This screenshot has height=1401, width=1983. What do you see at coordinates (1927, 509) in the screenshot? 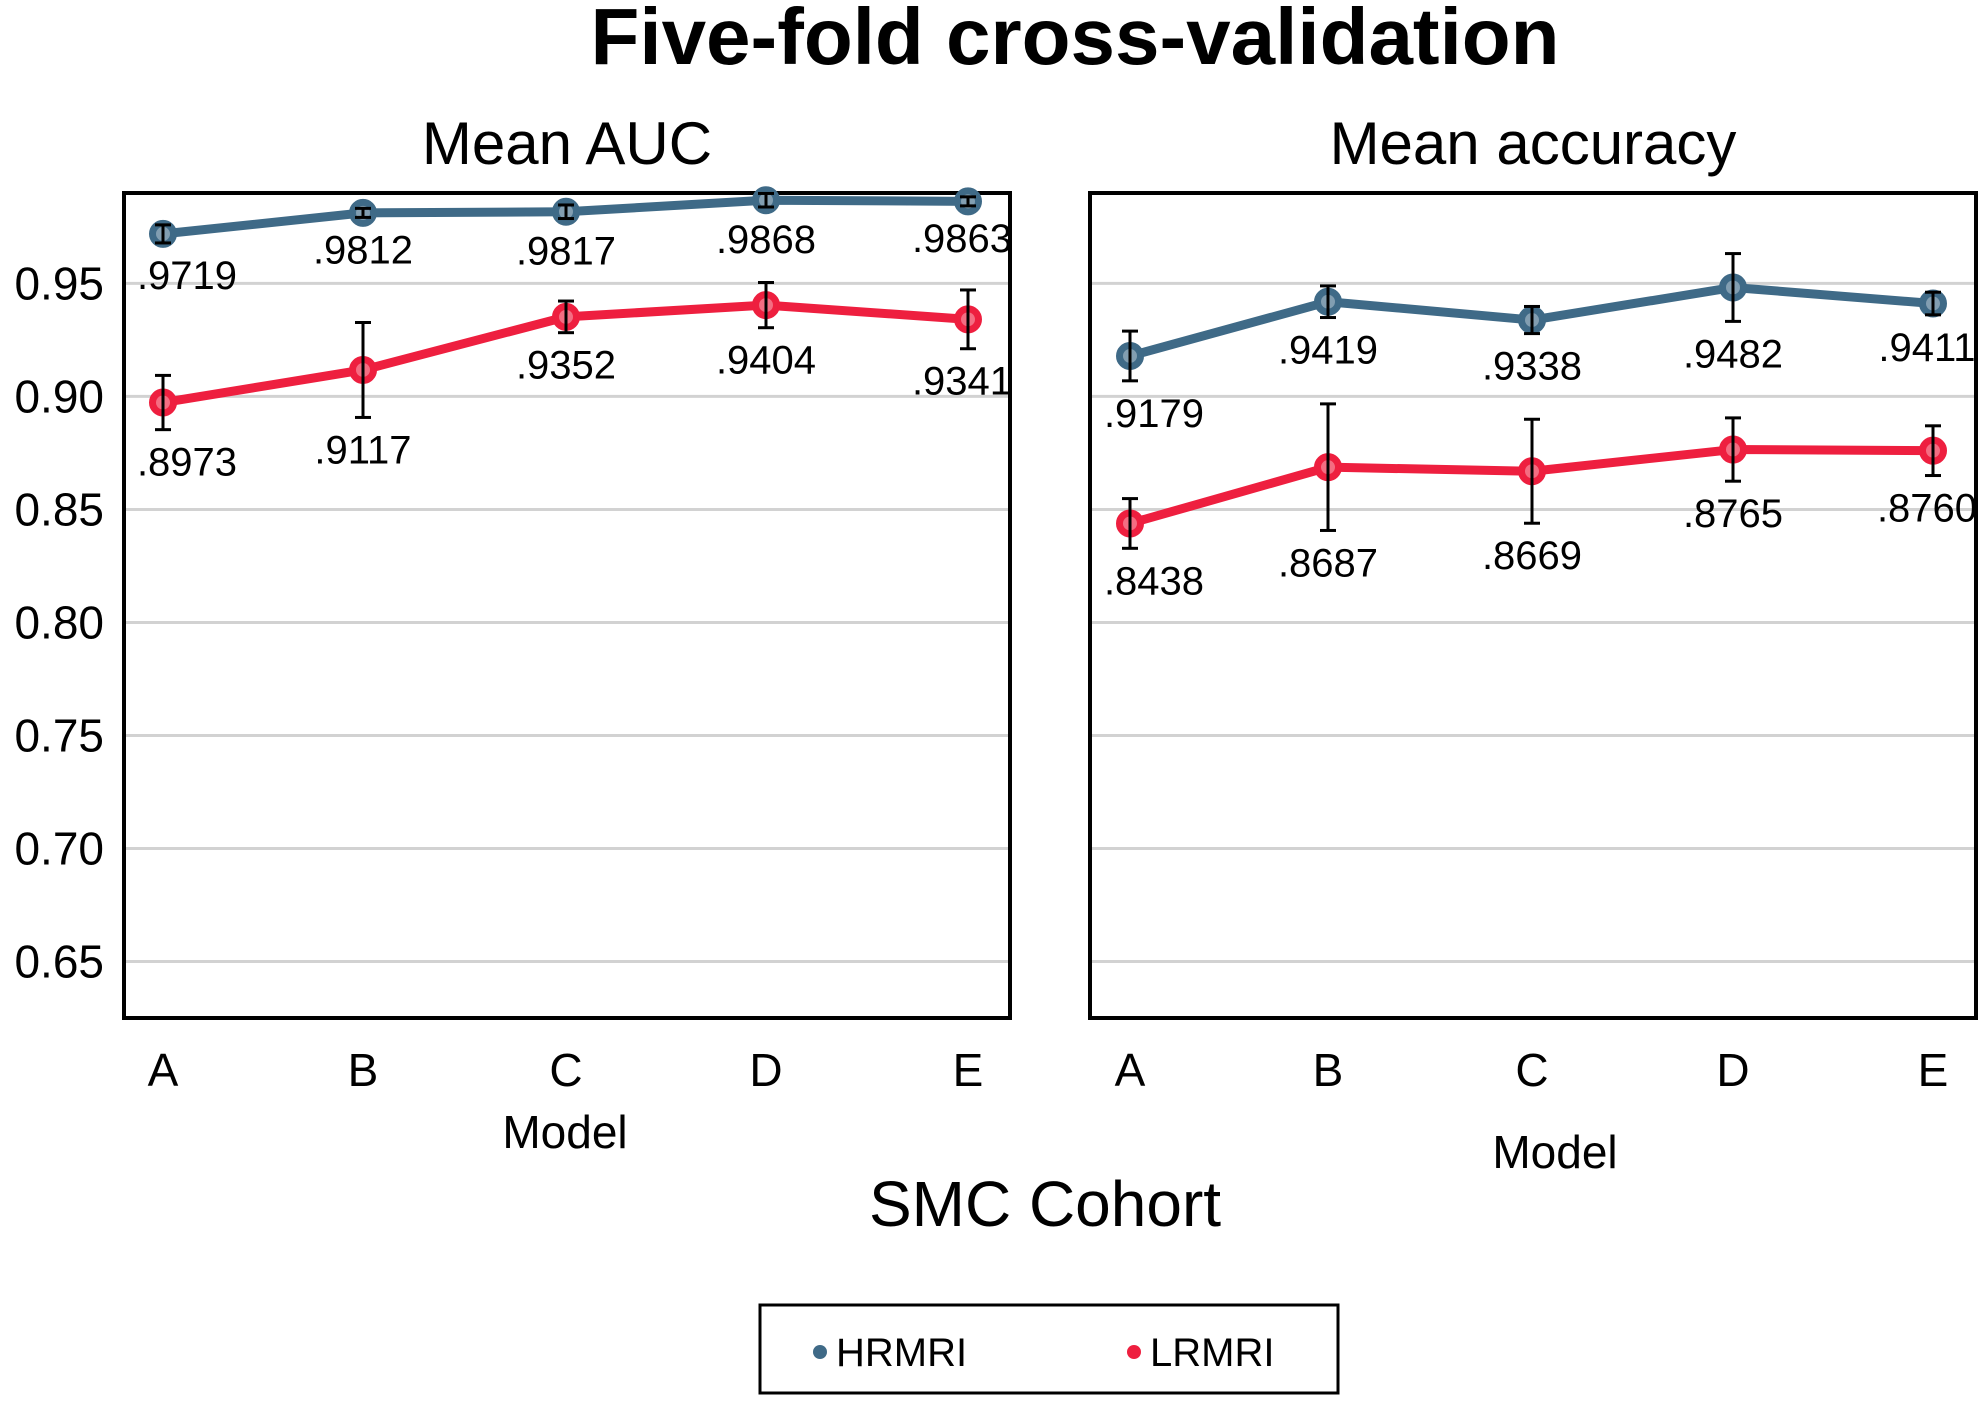
I see `data-label: .8760` at bounding box center [1927, 509].